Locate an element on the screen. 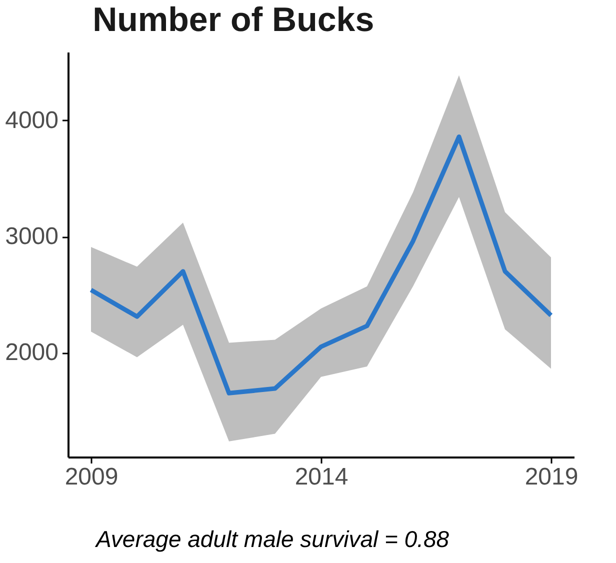 Image resolution: width=616 pixels, height=563 pixels. y-tick-label: 3000 is located at coordinates (31, 236).